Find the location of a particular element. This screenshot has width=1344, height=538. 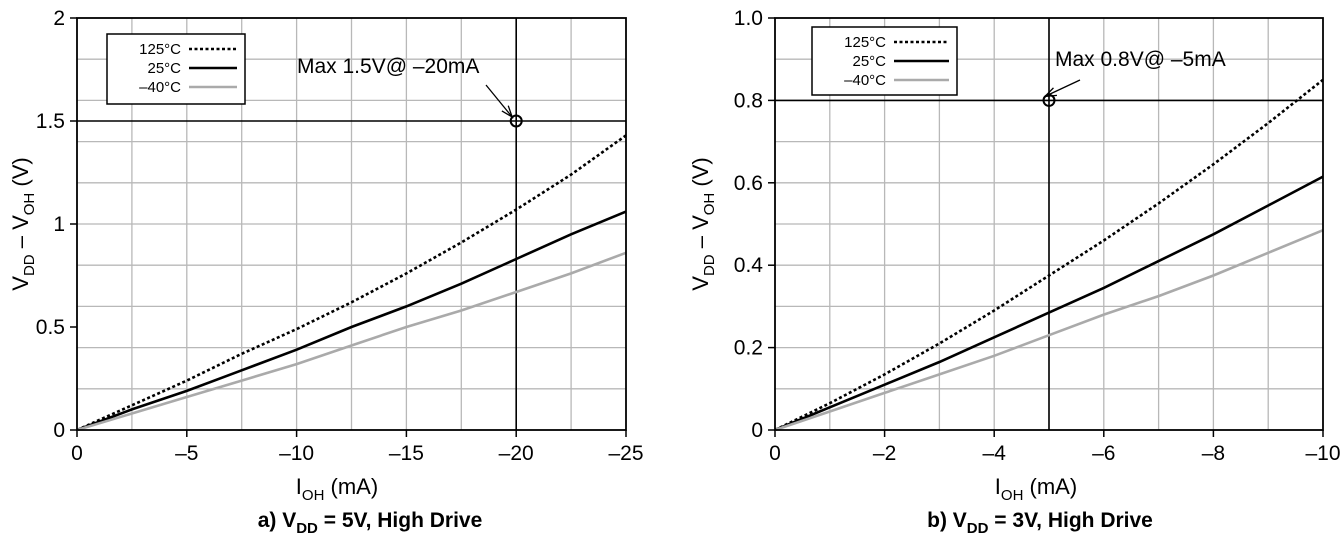

y-tick-label: 0.5 is located at coordinates (50, 327).